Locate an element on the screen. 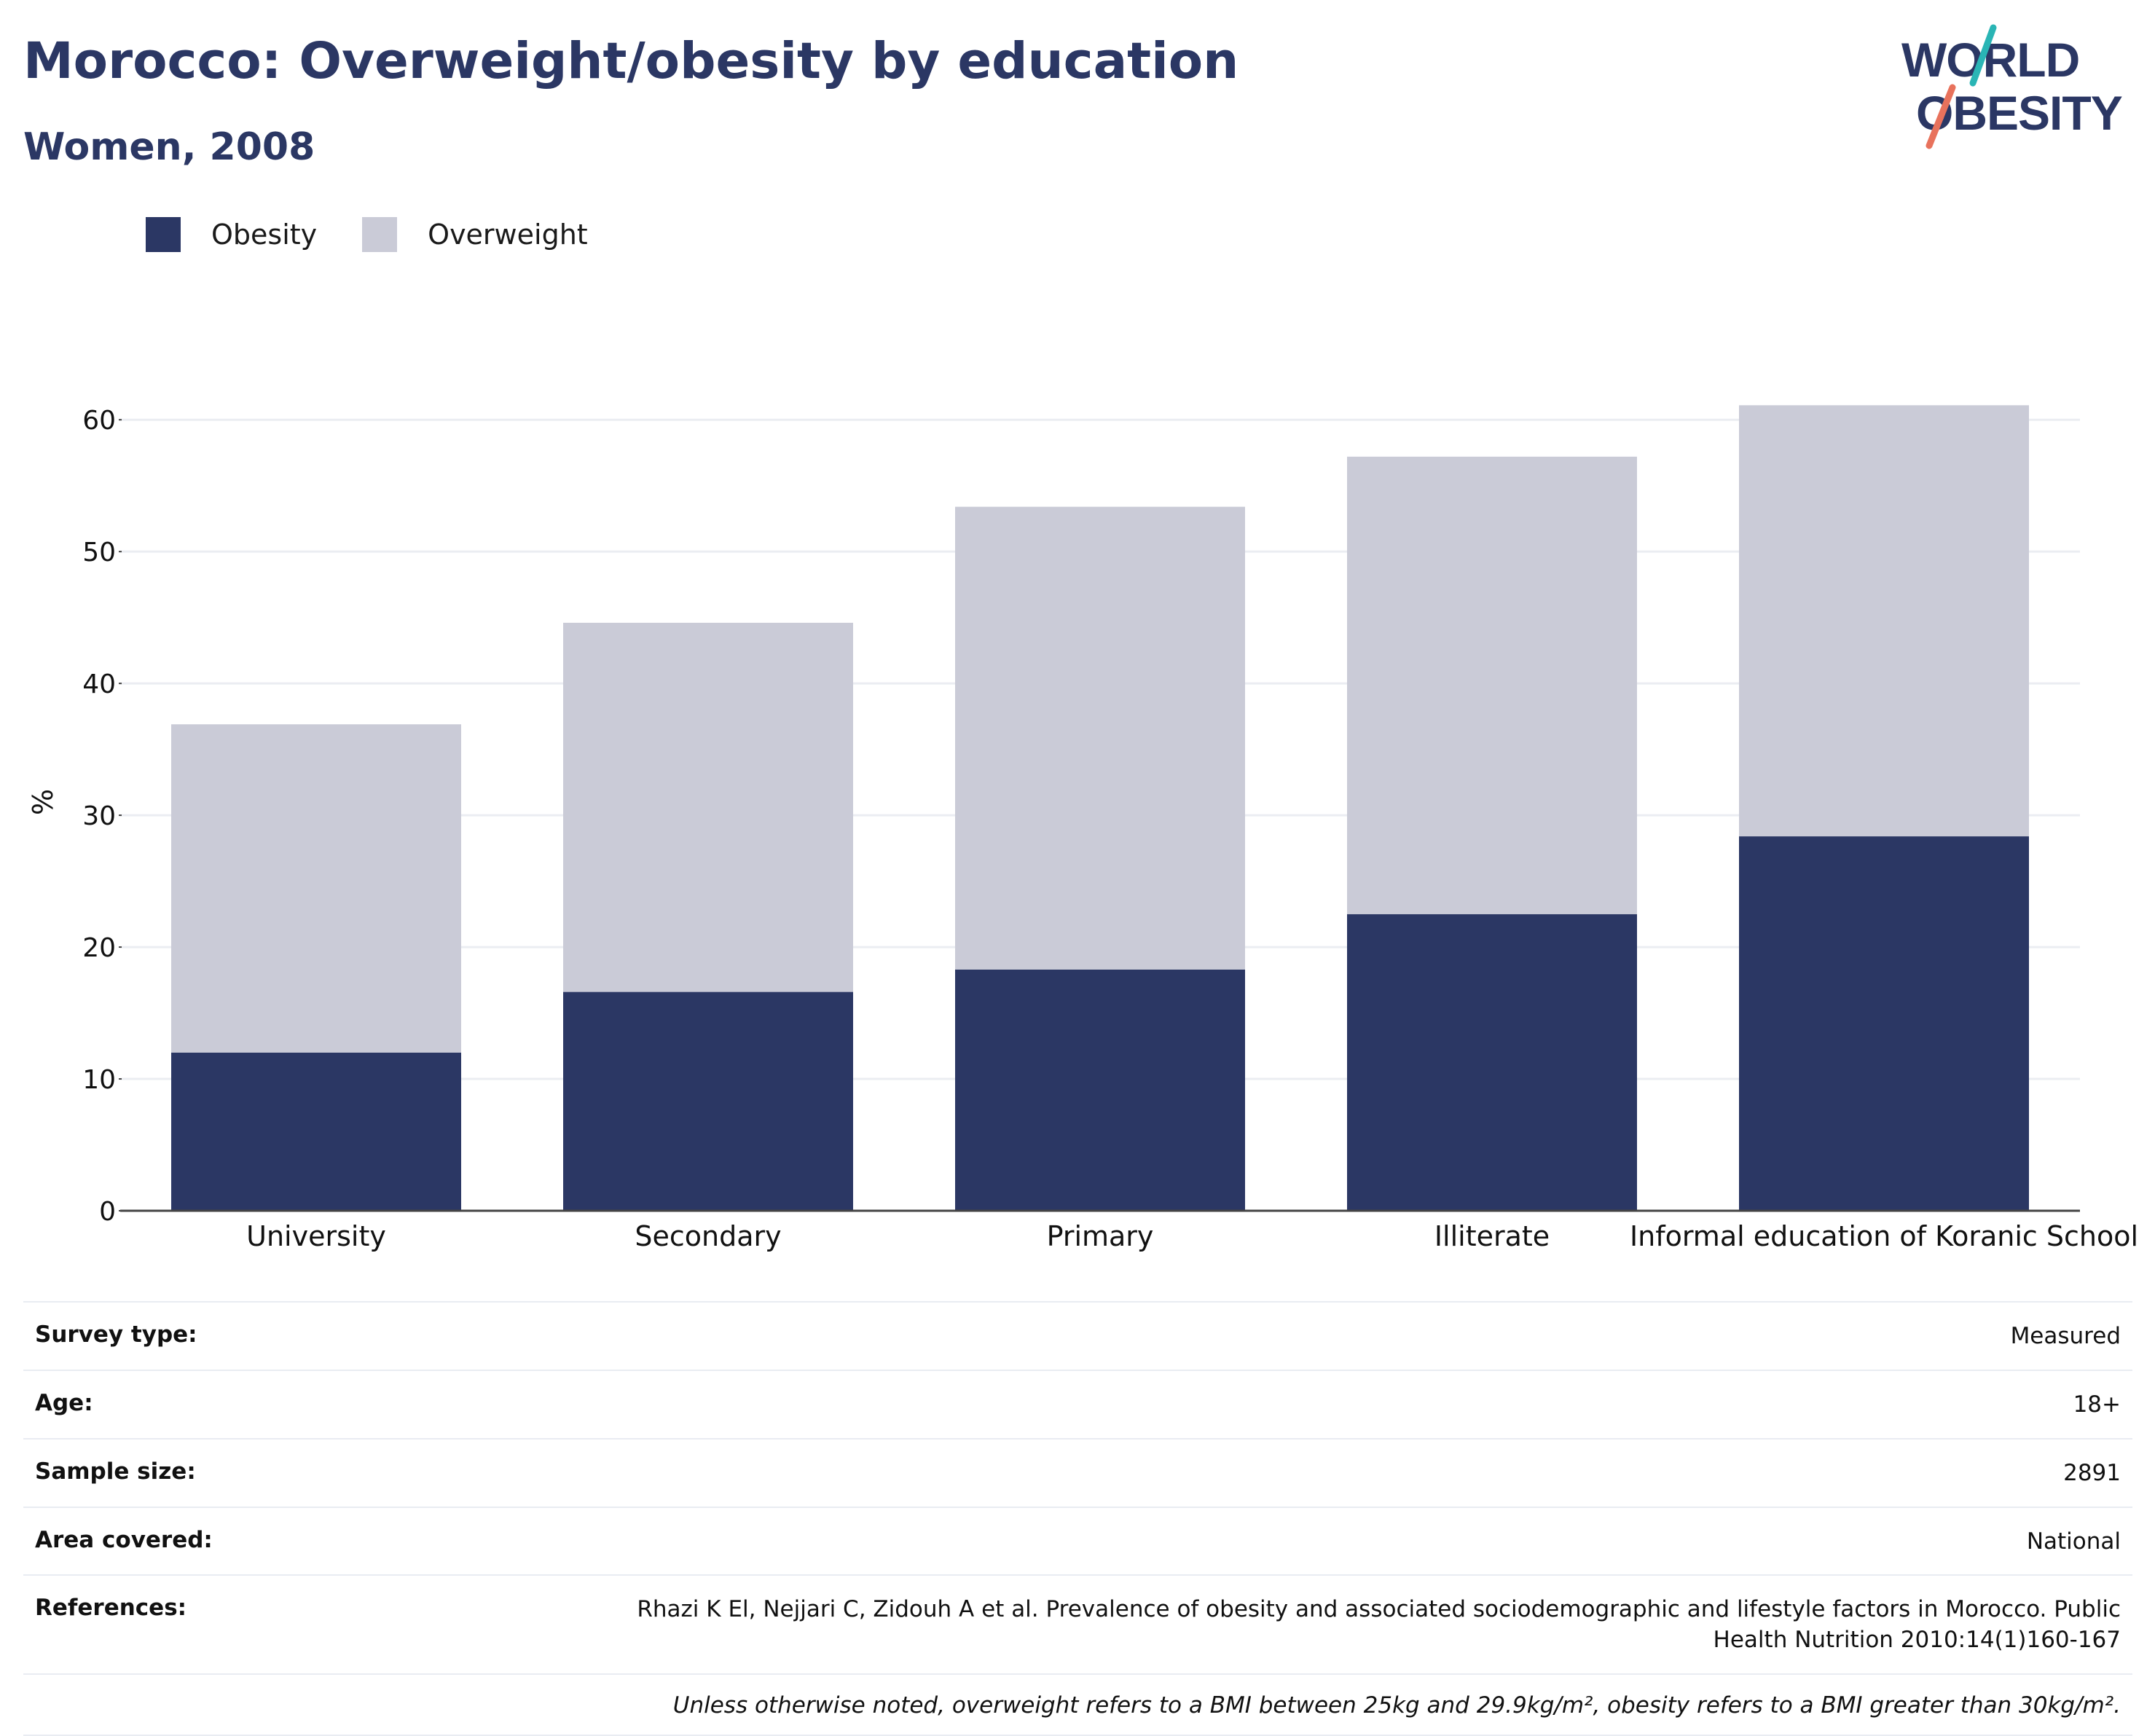 Image resolution: width=2155 pixels, height=1736 pixels. page-title: Morocco: Overweight/obesity by education is located at coordinates (631, 61).